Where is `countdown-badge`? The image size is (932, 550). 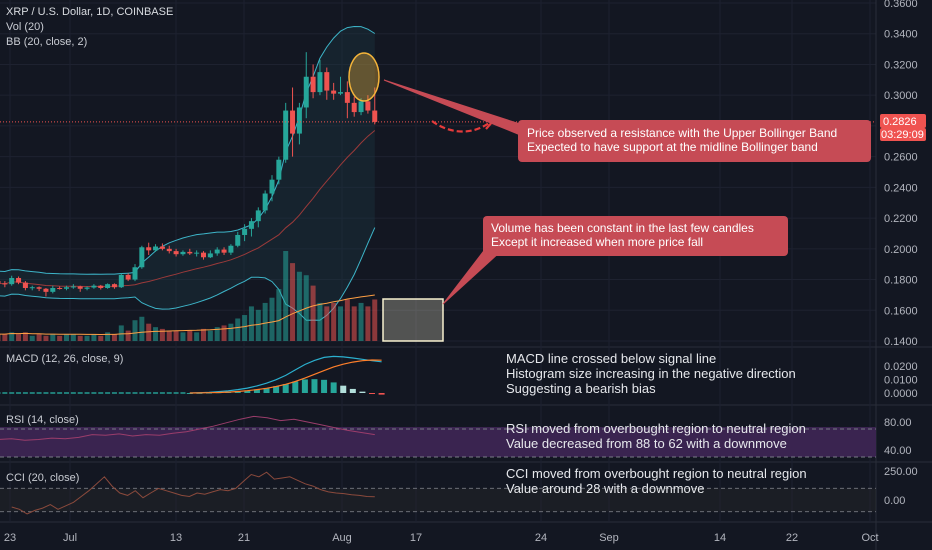
countdown-badge is located at coordinates (903, 134).